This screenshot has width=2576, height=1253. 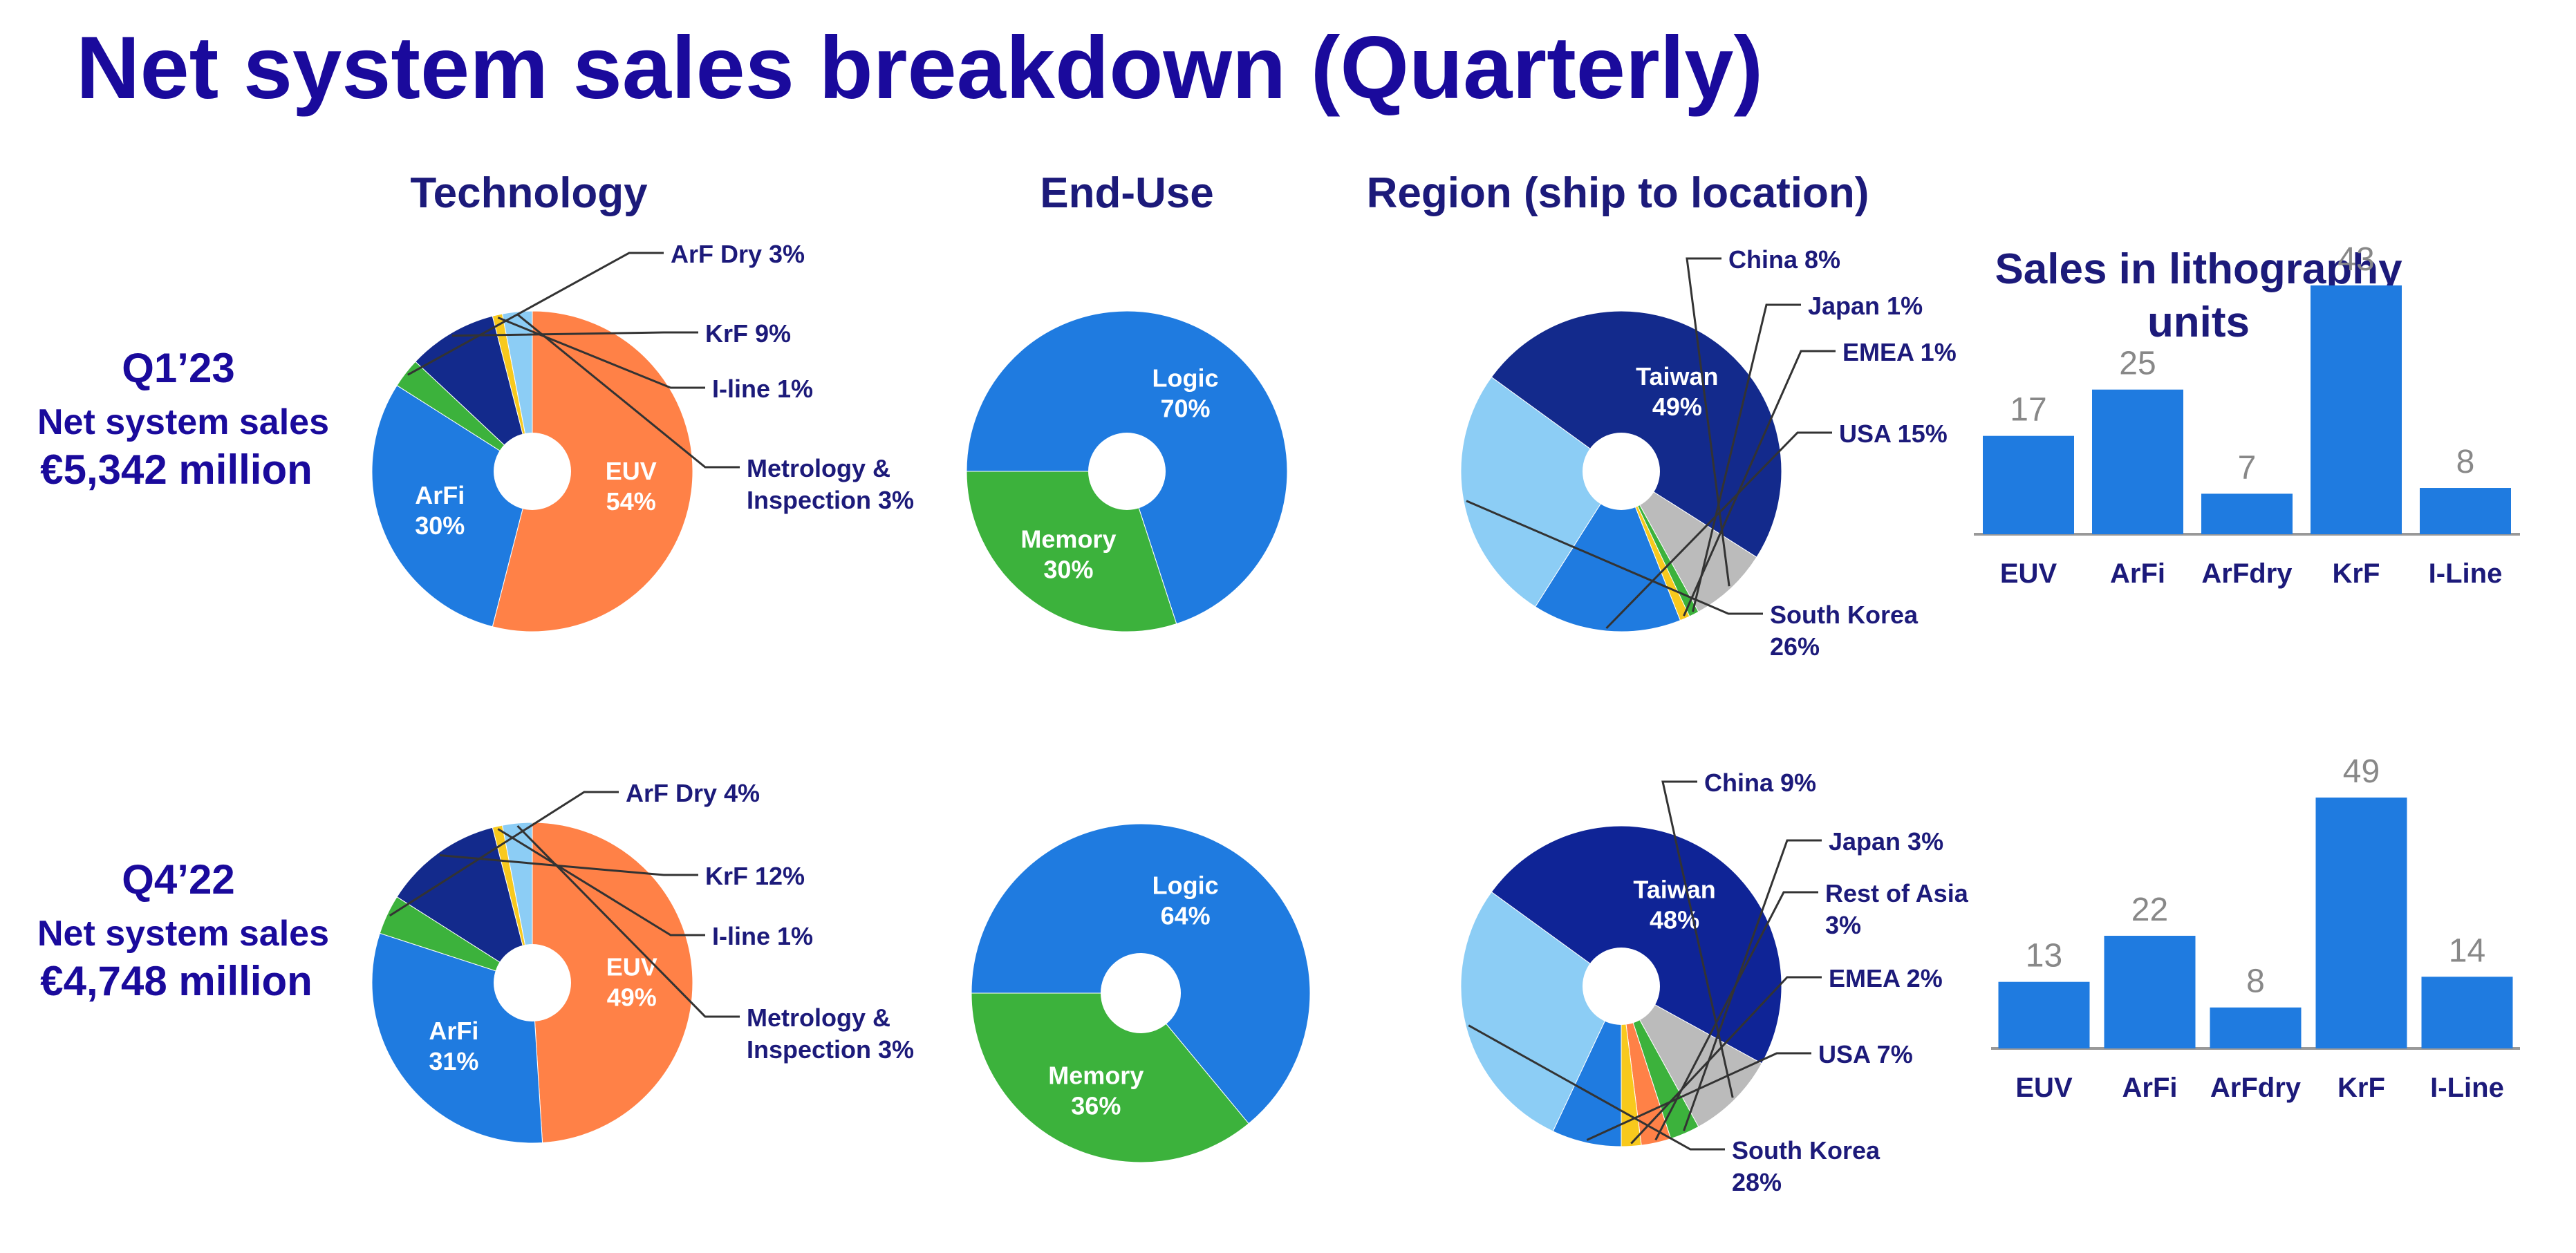 What do you see at coordinates (1618, 193) in the screenshot?
I see `header-region: Region (ship to location)` at bounding box center [1618, 193].